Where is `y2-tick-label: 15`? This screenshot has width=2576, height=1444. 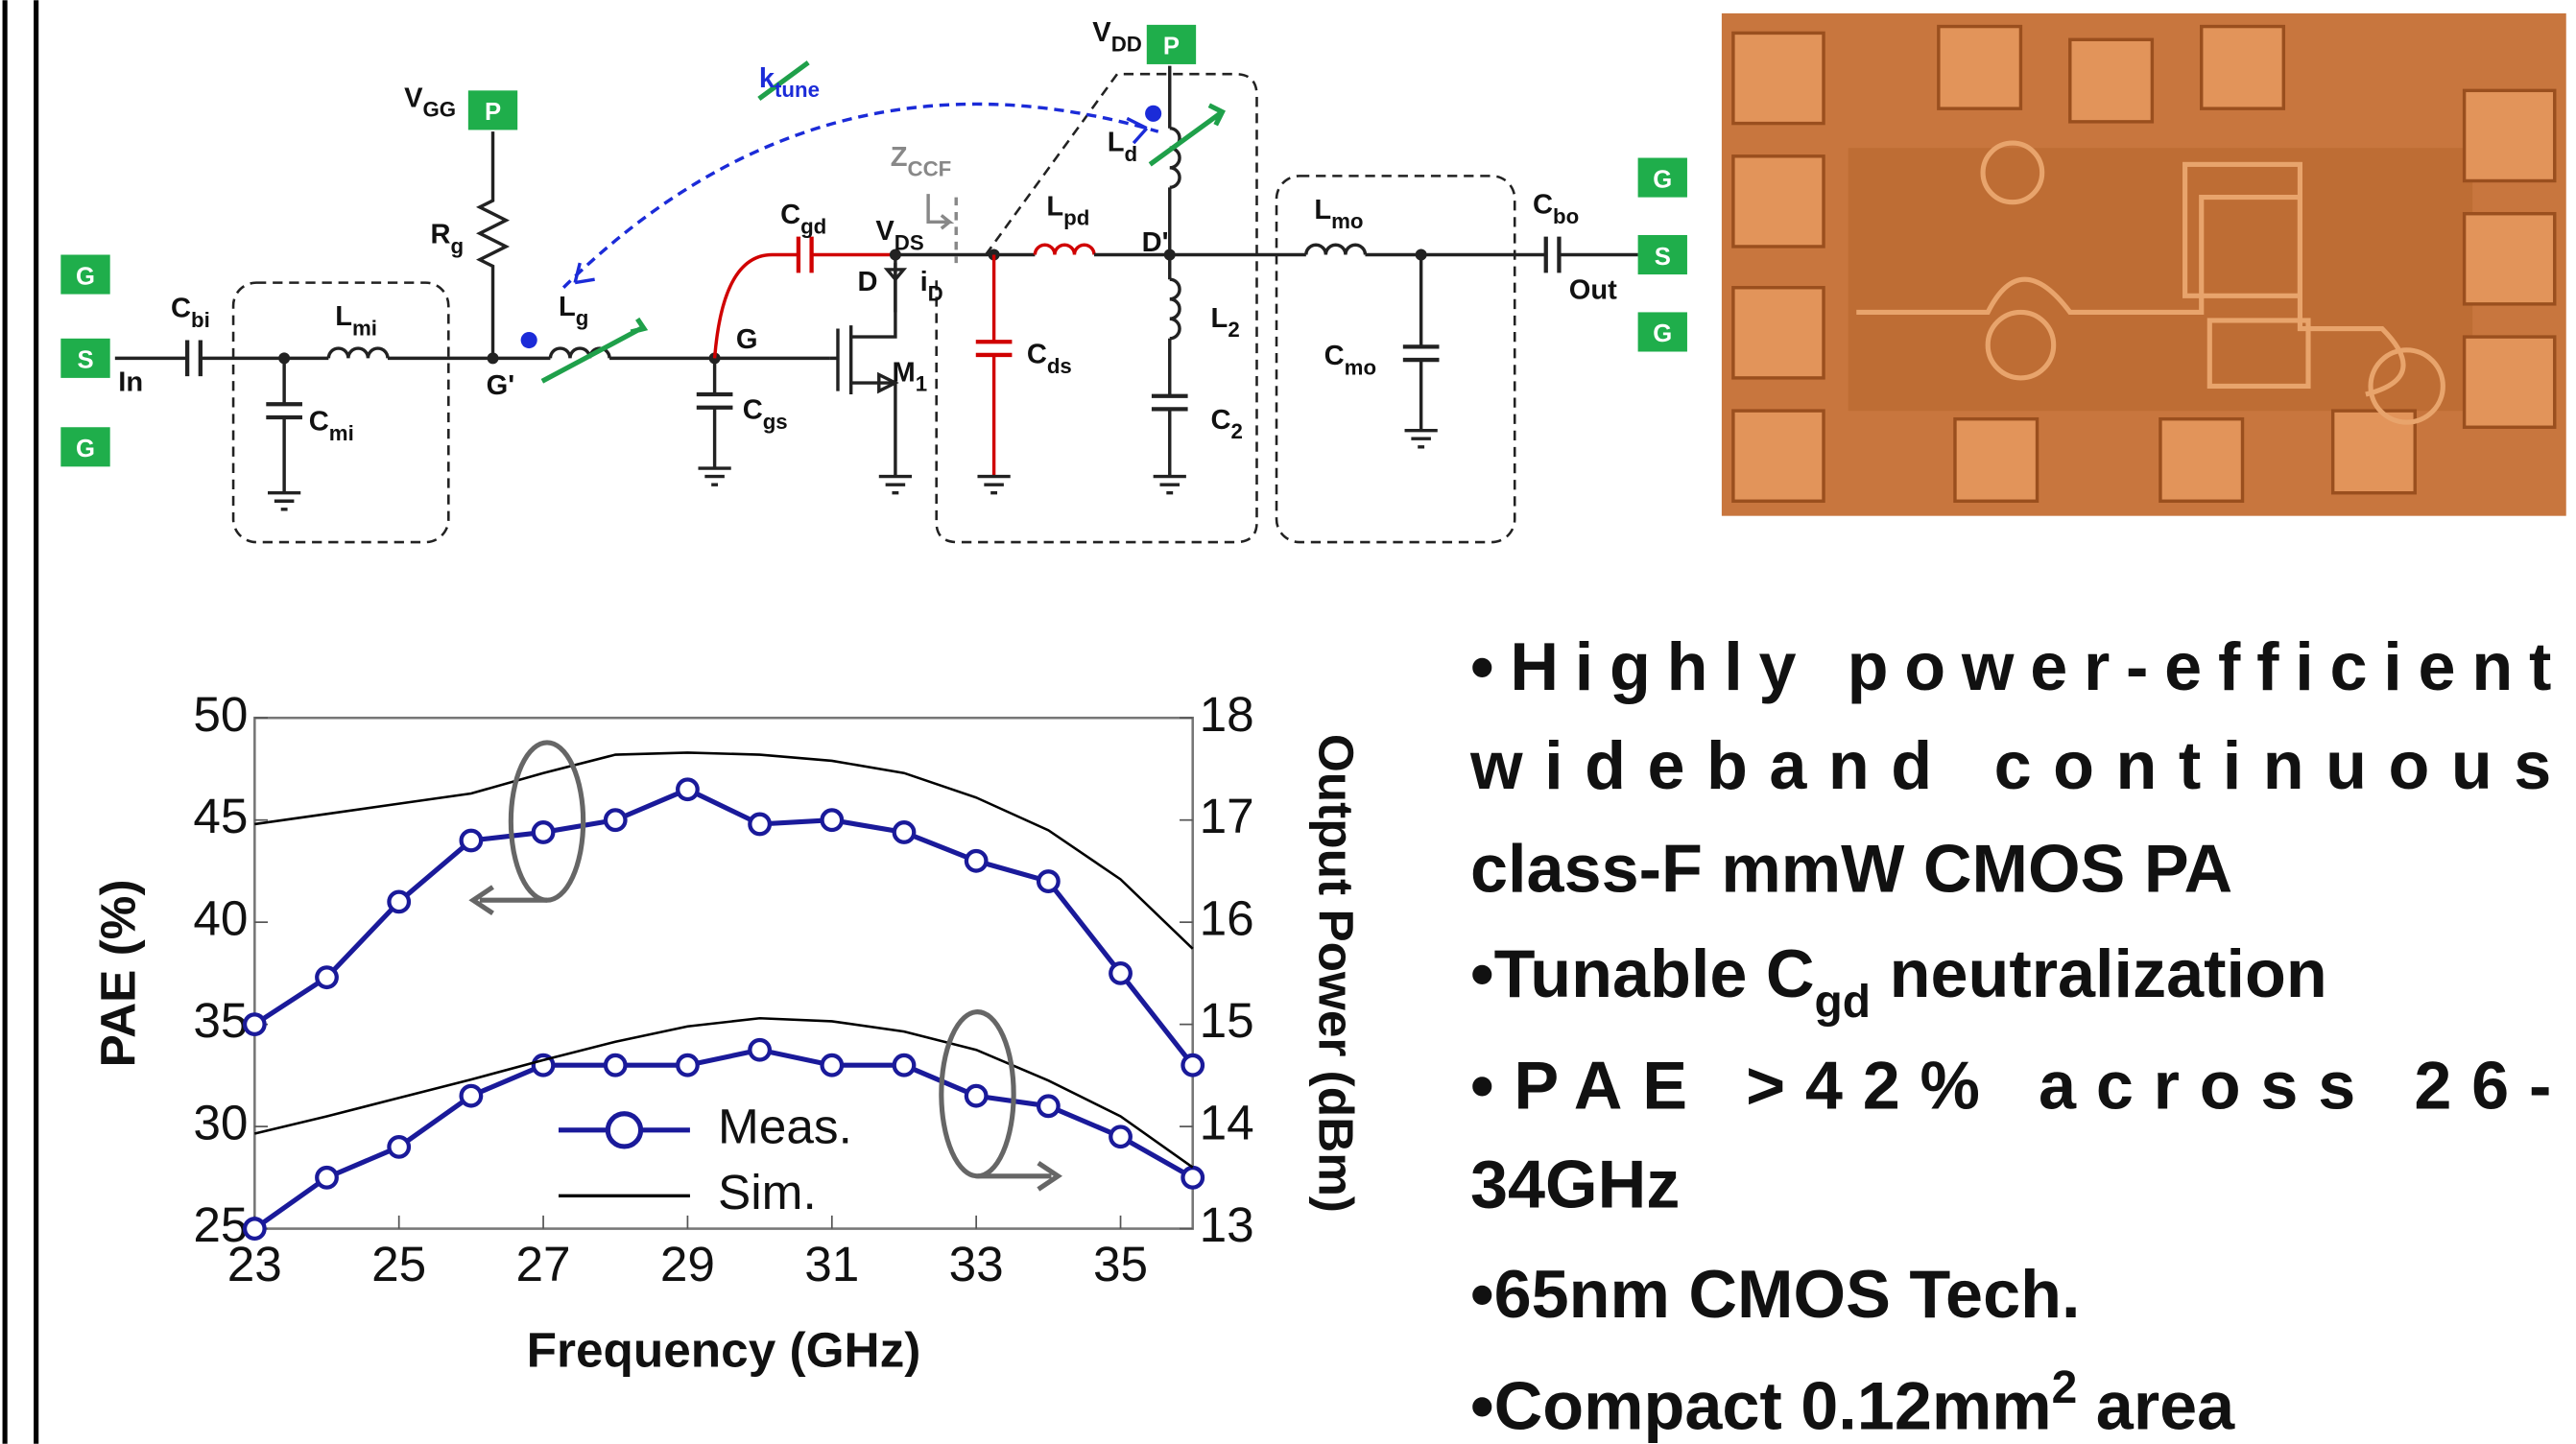 y2-tick-label: 15 is located at coordinates (1227, 1020).